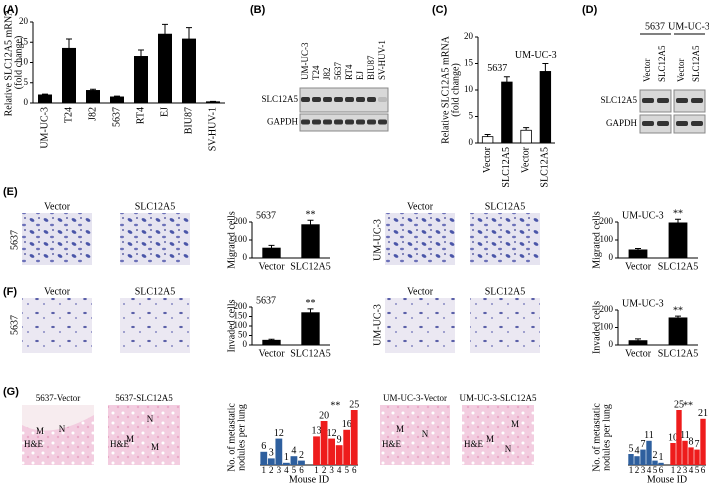  I want to click on y-axis-label: Invaded cells, so click(231, 325).